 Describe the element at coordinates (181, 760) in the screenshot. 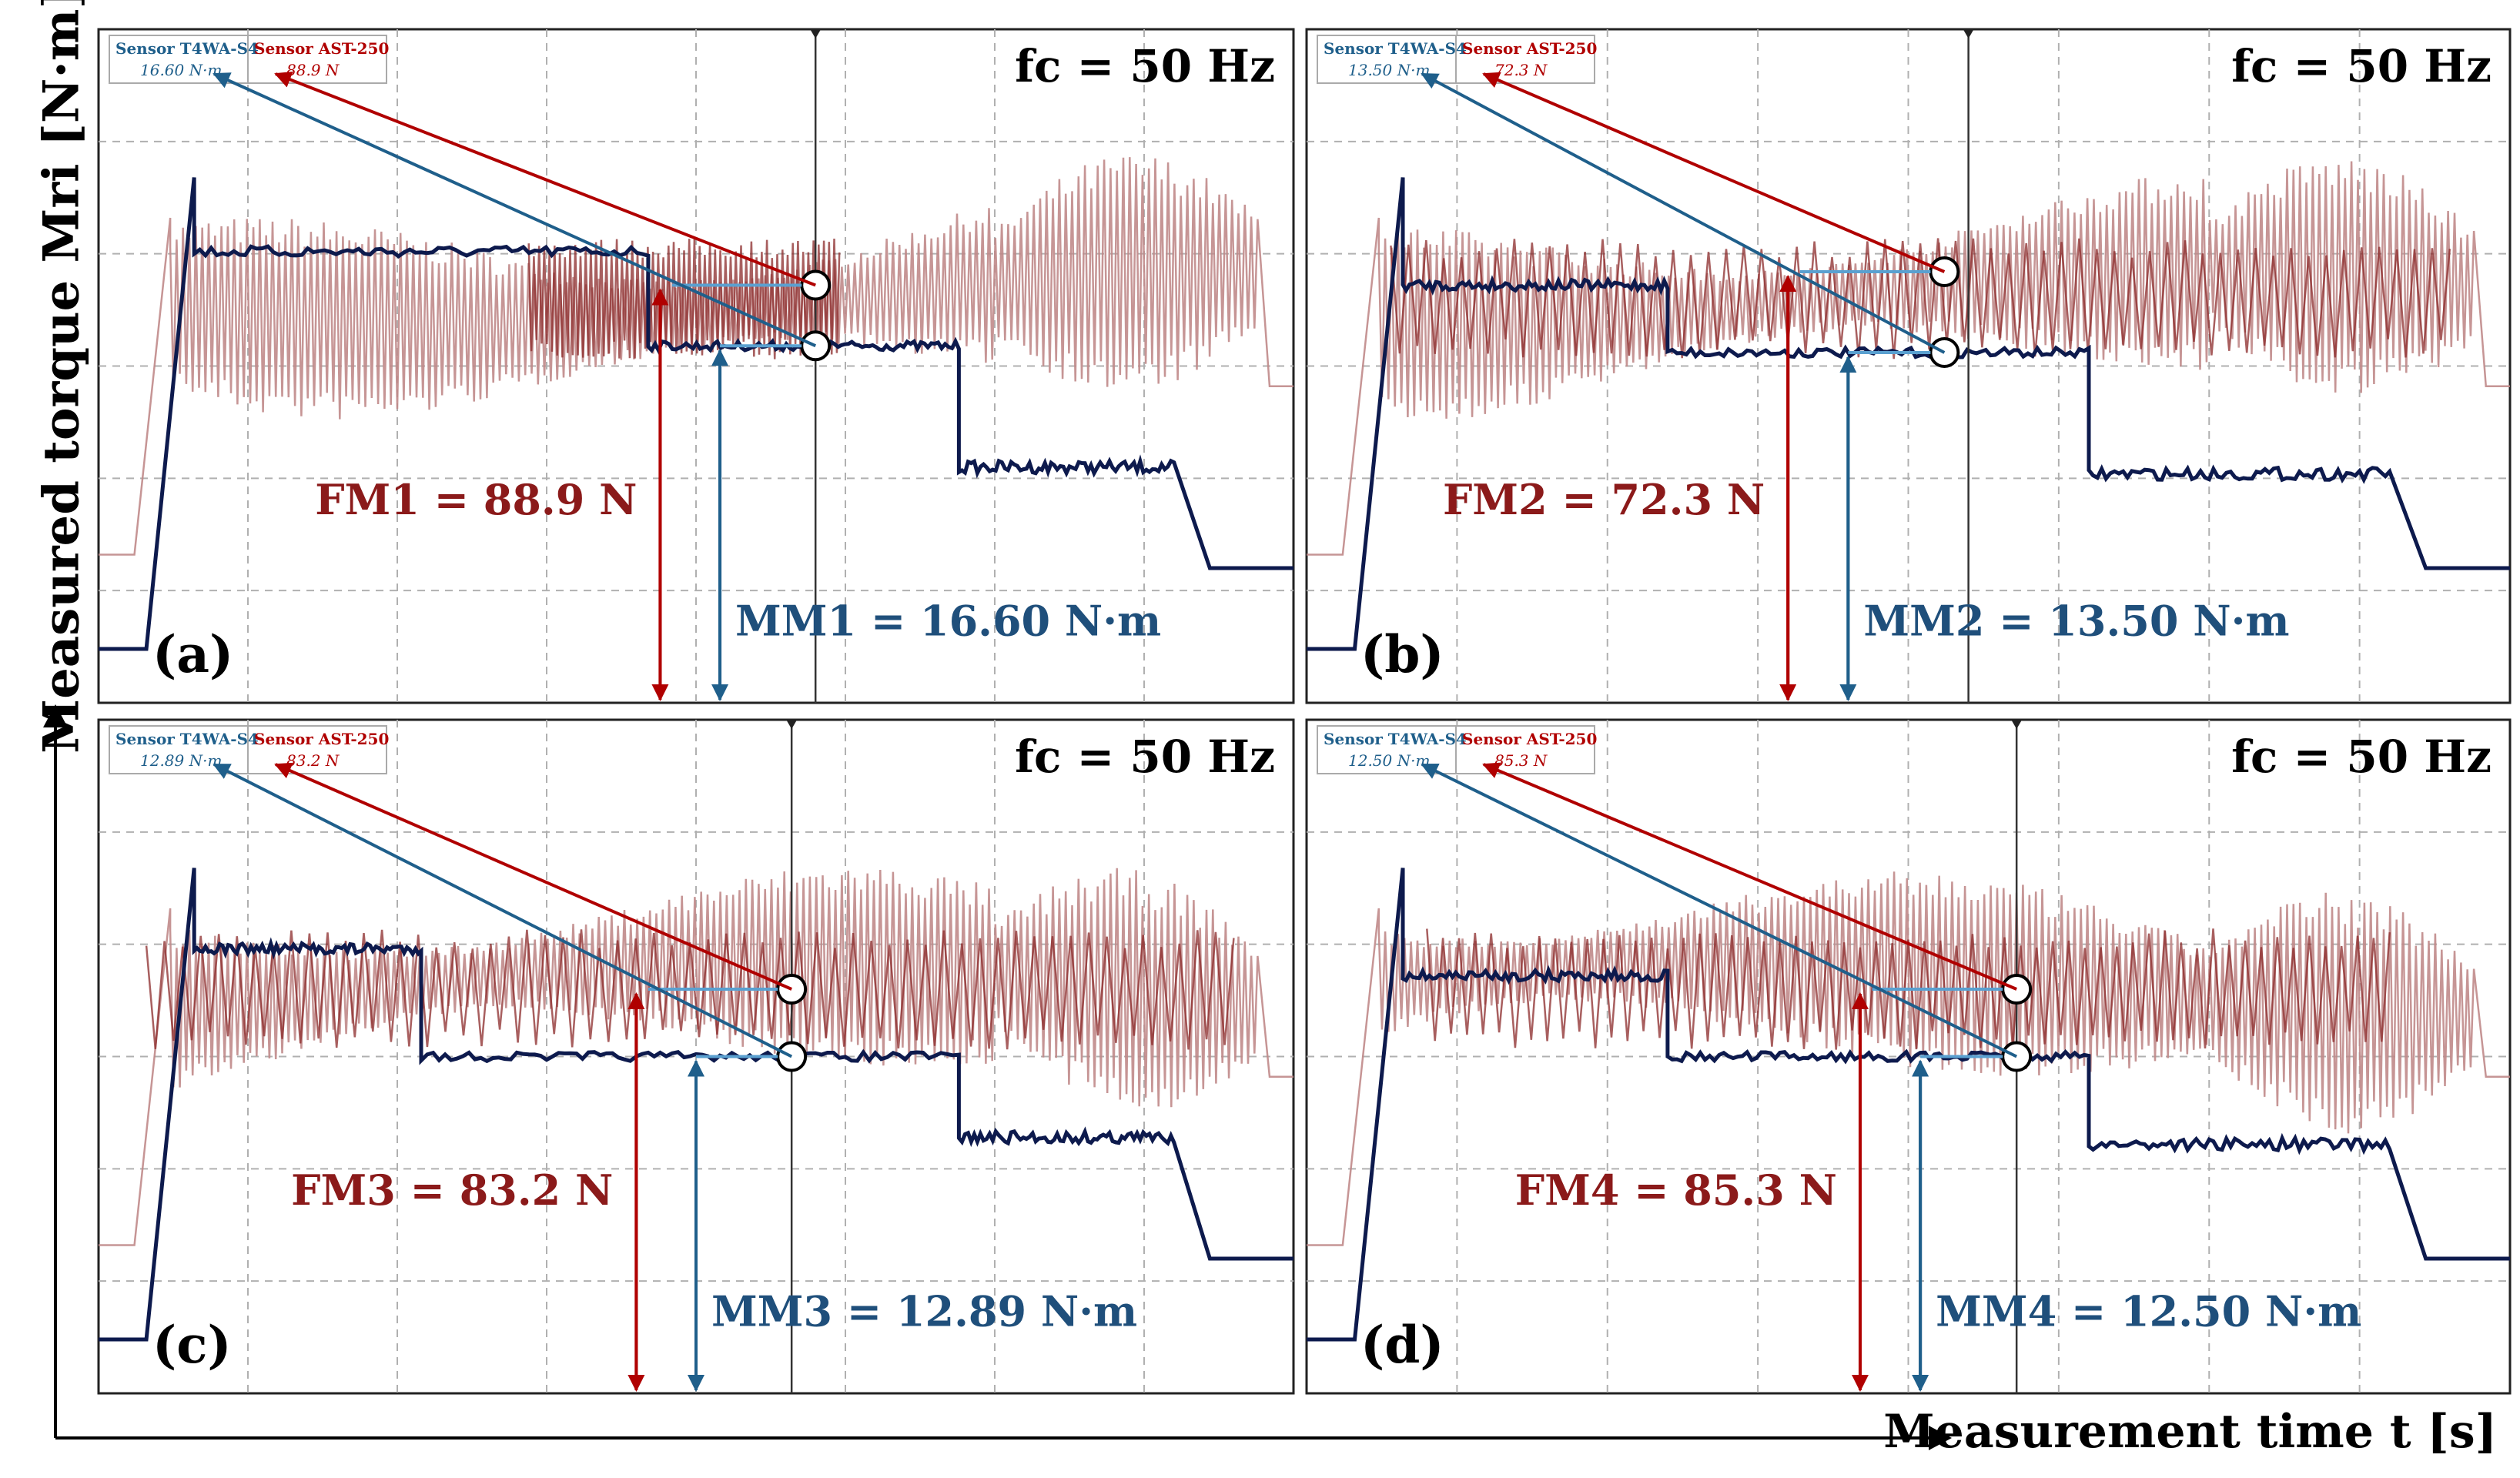

I see `legend-sensor1-value: 12.89 N·m` at that location.